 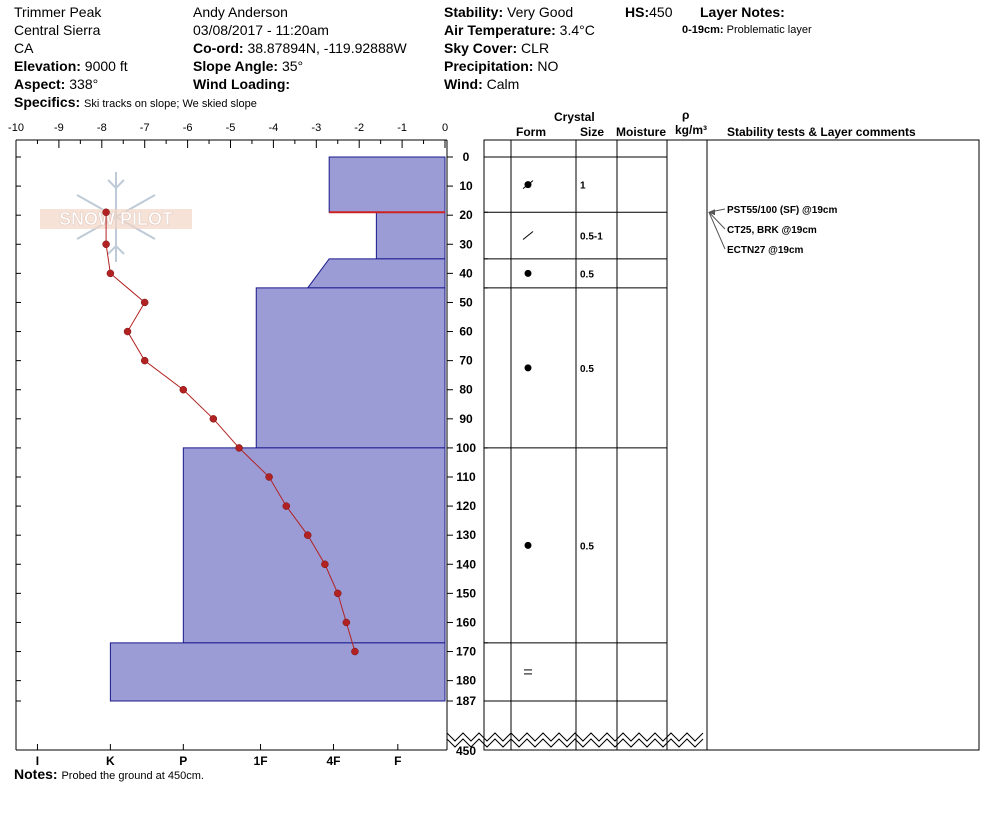 I want to click on stability-test-label: ECTN27 @19cm, so click(x=765, y=250).